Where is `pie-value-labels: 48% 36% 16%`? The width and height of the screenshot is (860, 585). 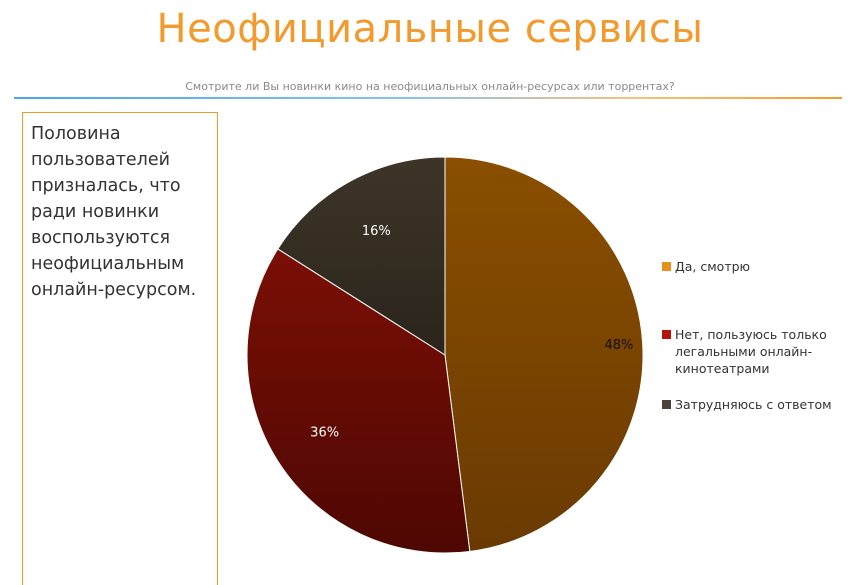 pie-value-labels: 48% 36% 16% is located at coordinates (471, 332).